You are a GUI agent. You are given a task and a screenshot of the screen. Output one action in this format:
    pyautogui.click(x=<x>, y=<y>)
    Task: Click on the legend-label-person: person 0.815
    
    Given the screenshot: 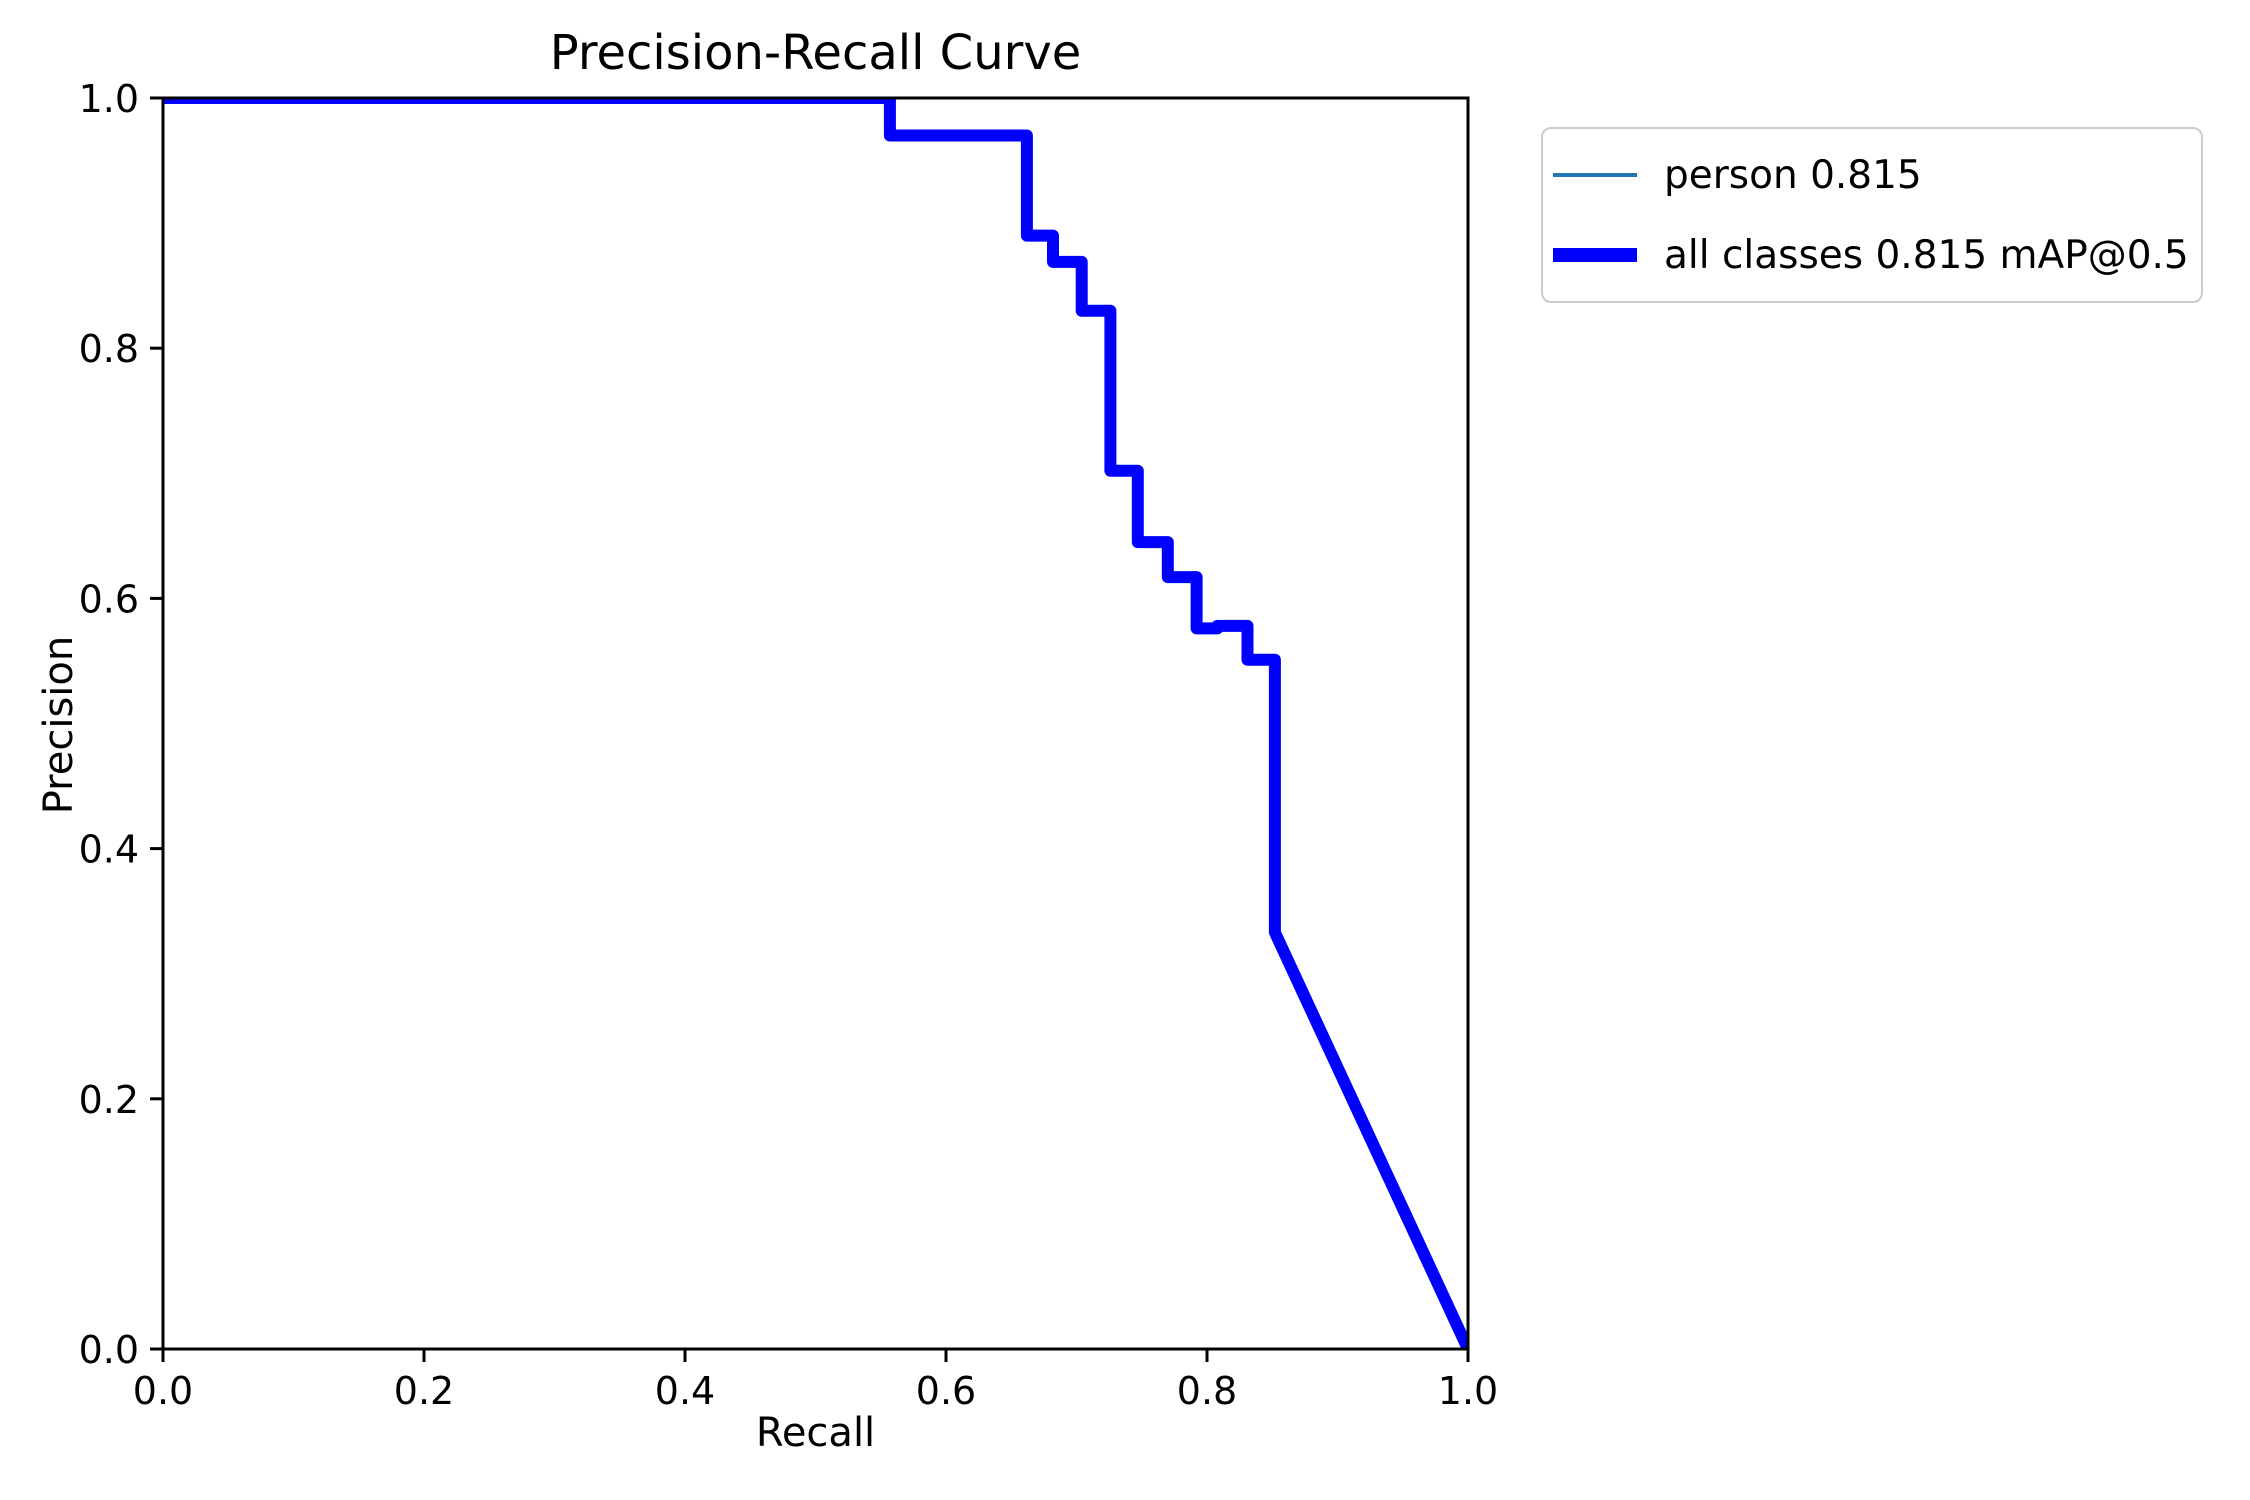 What is the action you would take?
    pyautogui.click(x=1793, y=175)
    